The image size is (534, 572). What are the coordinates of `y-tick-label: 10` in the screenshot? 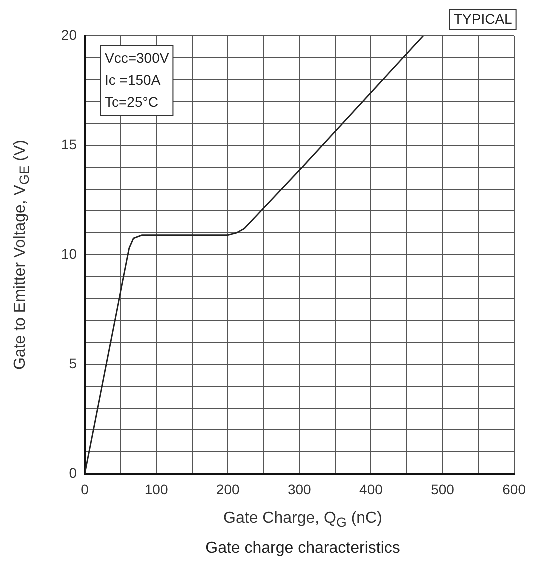 It's located at (69, 254).